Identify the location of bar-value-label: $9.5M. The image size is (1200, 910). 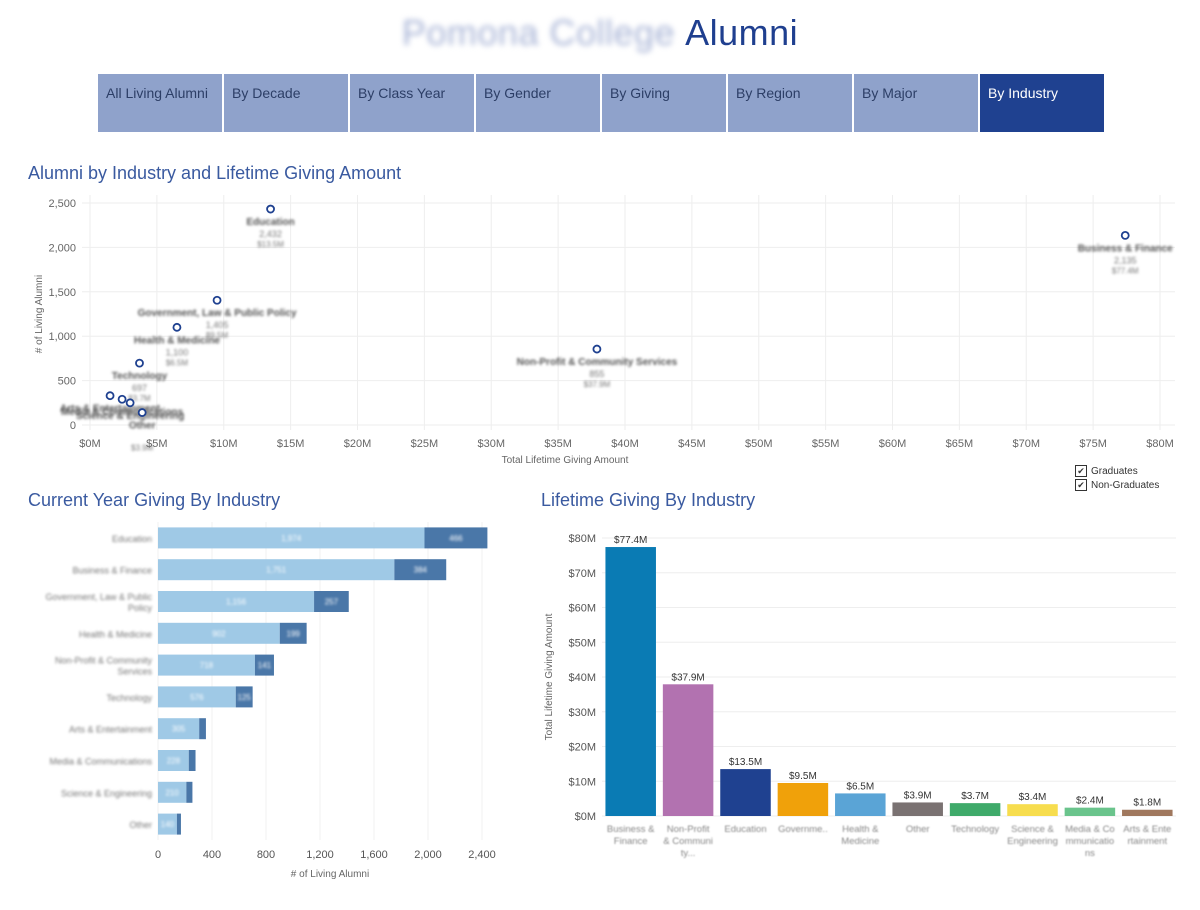
(803, 776).